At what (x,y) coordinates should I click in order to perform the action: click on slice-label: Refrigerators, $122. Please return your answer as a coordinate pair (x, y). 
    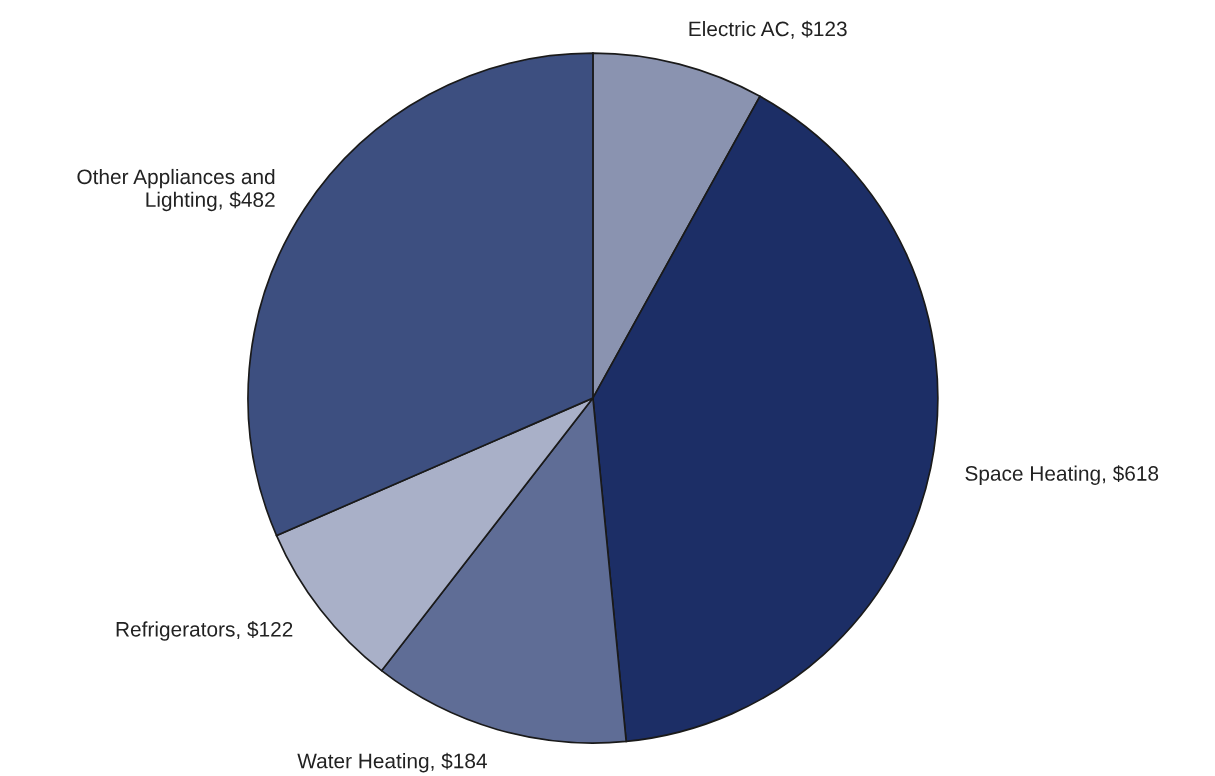
    Looking at the image, I should click on (204, 631).